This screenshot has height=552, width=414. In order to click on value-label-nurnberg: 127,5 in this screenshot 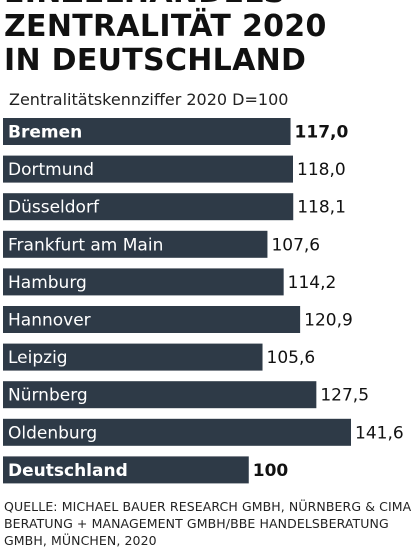, I will do `click(344, 396)`.